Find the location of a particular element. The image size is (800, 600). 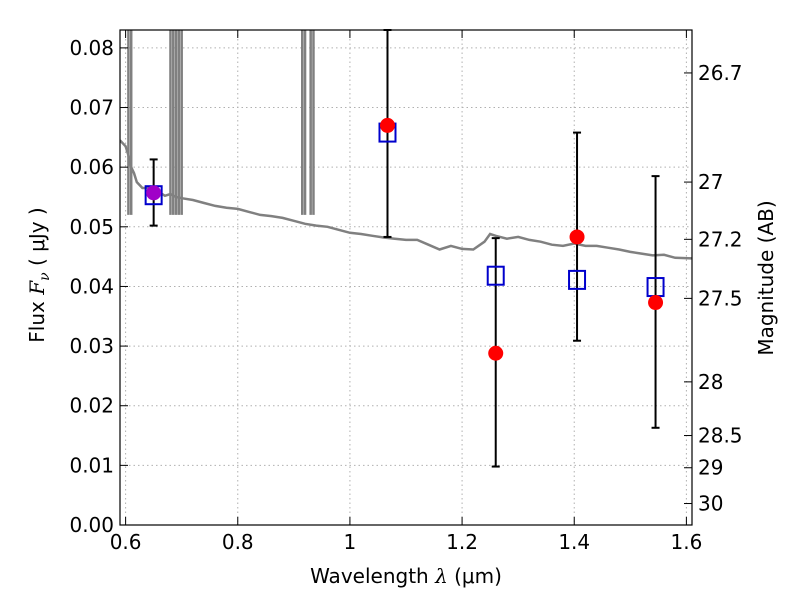

y-axis: 0.00 0.01 0.02 0.03 0.04 0.05 0.06 0.07 0.08 is located at coordinates (98, 286).